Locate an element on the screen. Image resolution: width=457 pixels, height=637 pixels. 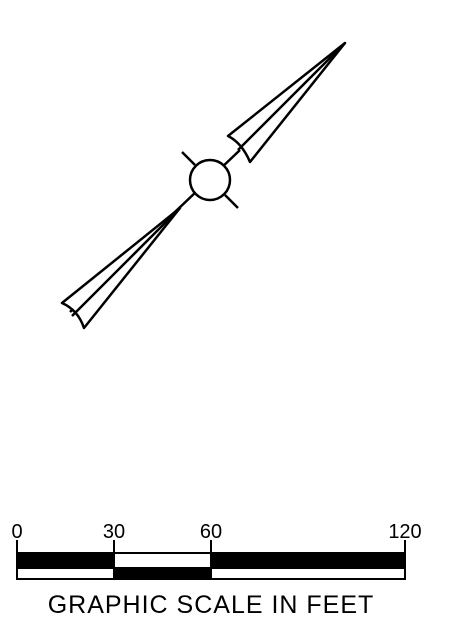
scale-tick-label: 0 is located at coordinates (16, 532).